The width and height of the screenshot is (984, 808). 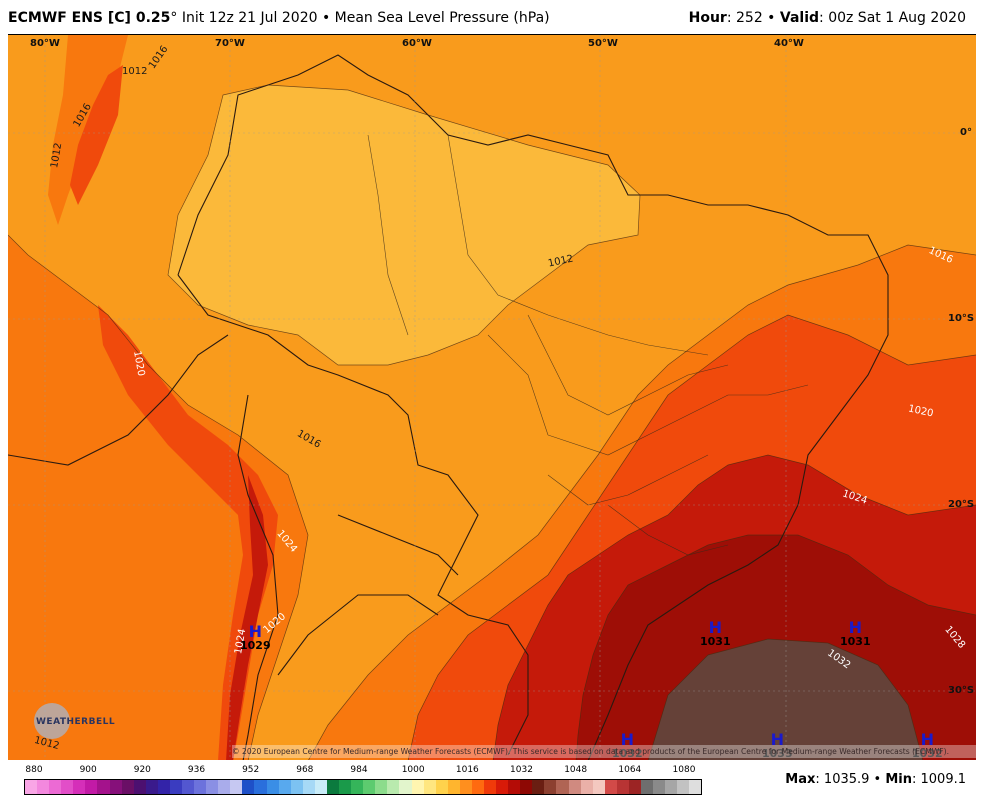 What do you see at coordinates (789, 43) in the screenshot?
I see `lon-label-40w: 40°W` at bounding box center [789, 43].